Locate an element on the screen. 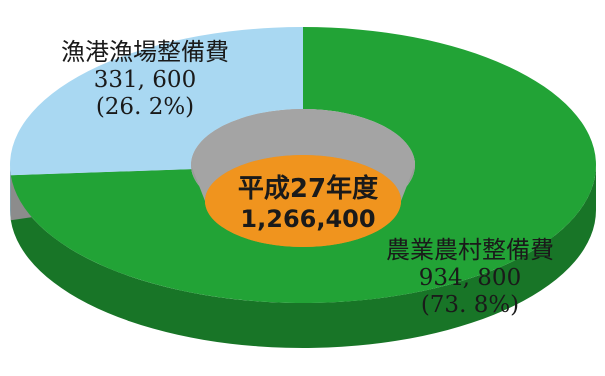 The height and width of the screenshot is (376, 605). slice-label-nogyo: 農業農村整備費 934, 800 (73. 8%) is located at coordinates (470, 278).